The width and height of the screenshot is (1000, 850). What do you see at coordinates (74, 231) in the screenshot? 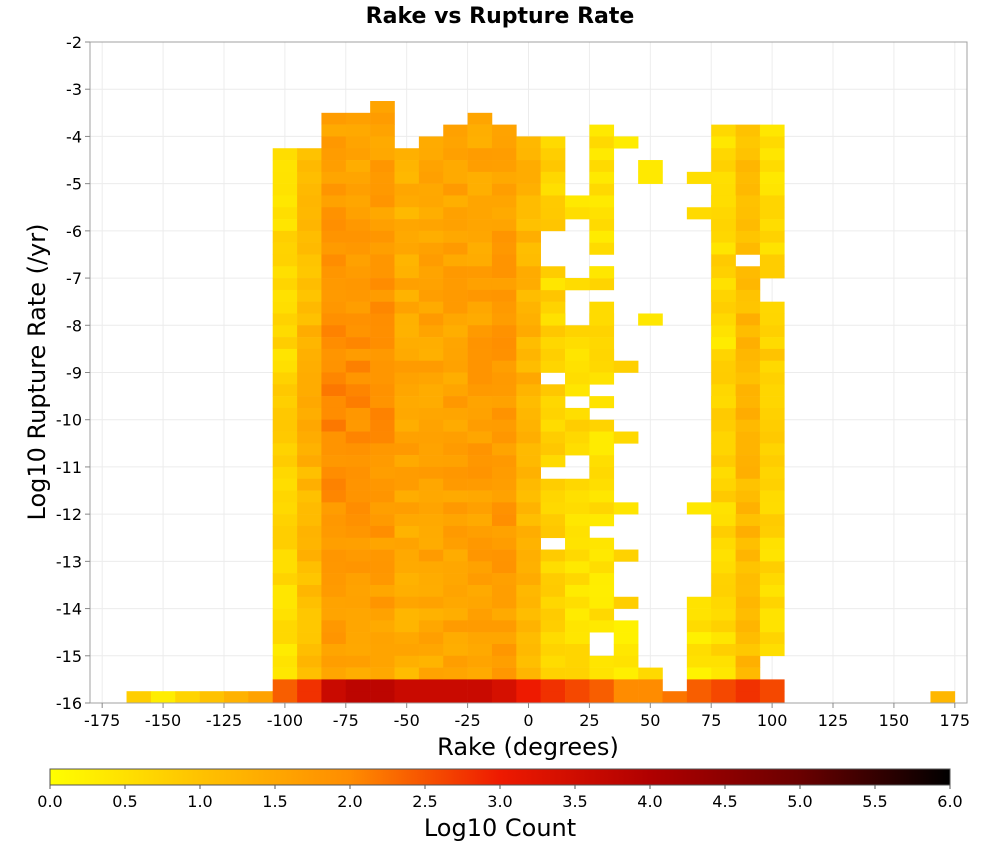
I see `y-tick-label: -6` at bounding box center [74, 231].